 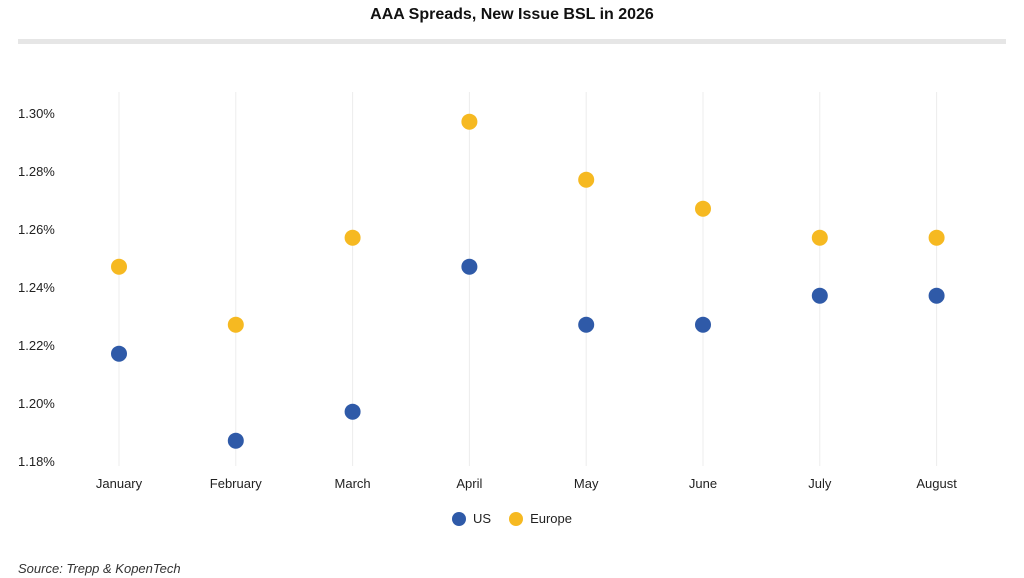 What do you see at coordinates (459, 518) in the screenshot?
I see `legend-swatch-us` at bounding box center [459, 518].